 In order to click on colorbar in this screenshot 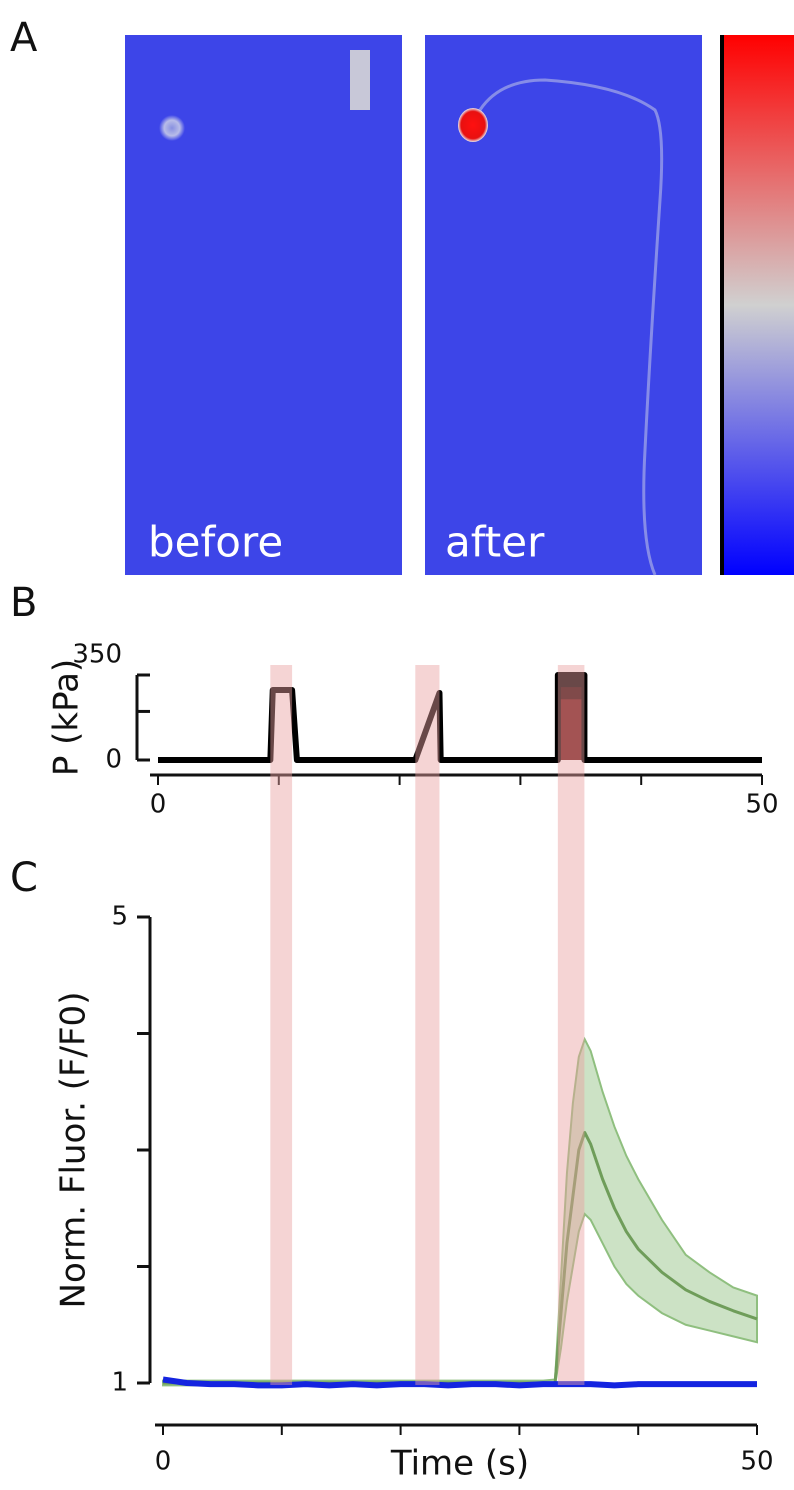, I will do `click(758, 305)`.